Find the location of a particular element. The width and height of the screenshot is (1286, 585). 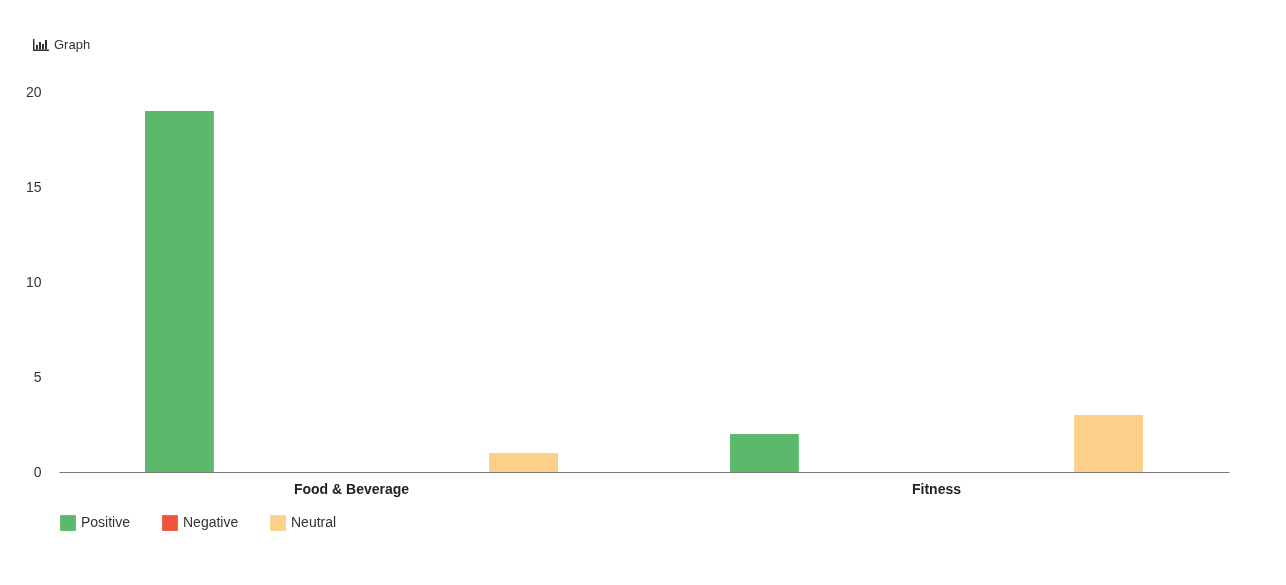

y-tick-label: 0 is located at coordinates (37, 471).